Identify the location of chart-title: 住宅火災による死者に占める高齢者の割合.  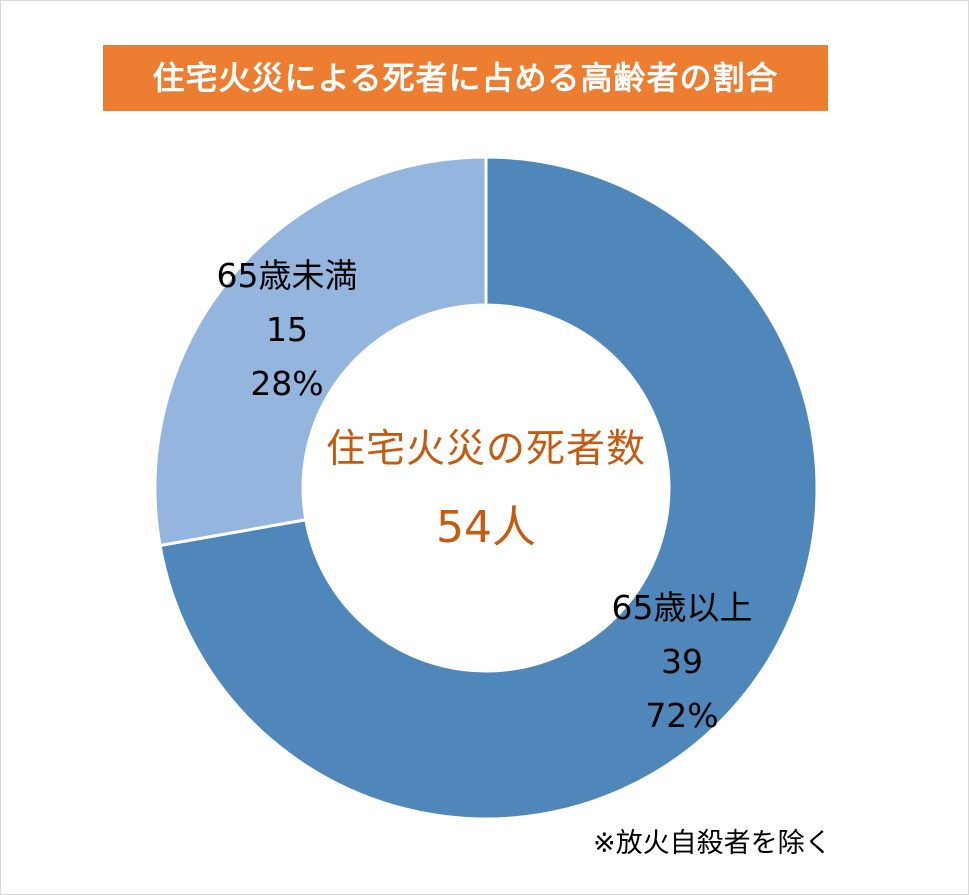
(465, 78).